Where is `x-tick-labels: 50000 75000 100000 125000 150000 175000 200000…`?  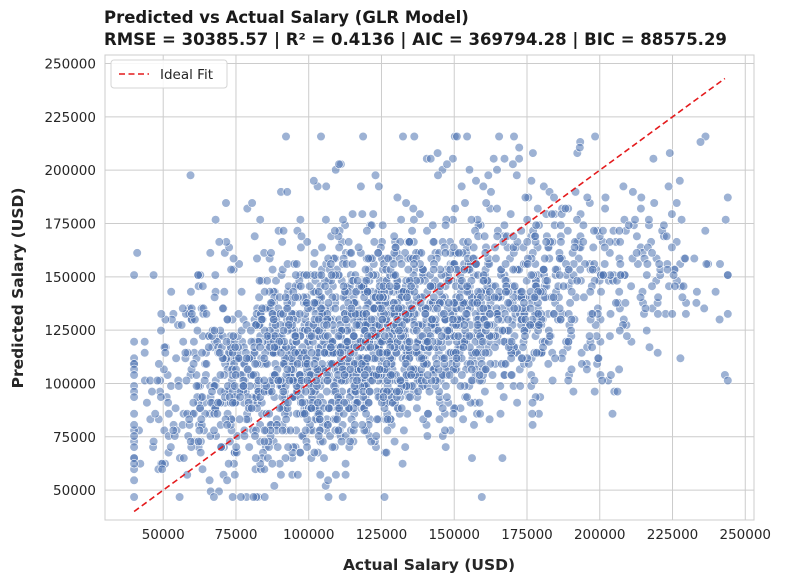 x-tick-labels: 50000 75000 100000 125000 150000 175000 200000… is located at coordinates (456, 535).